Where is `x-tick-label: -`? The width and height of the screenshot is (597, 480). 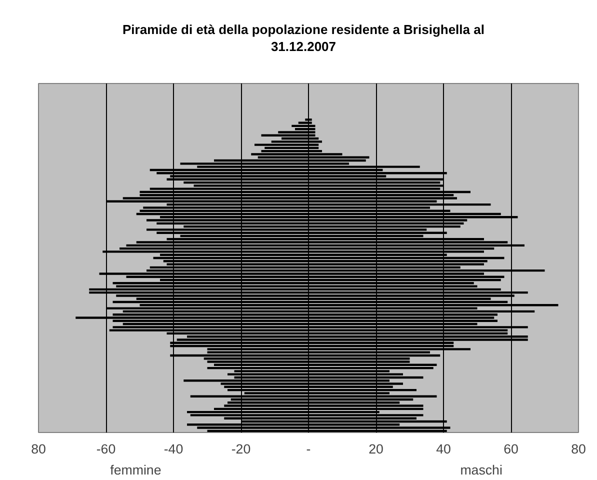 x-tick-label: - is located at coordinates (308, 449).